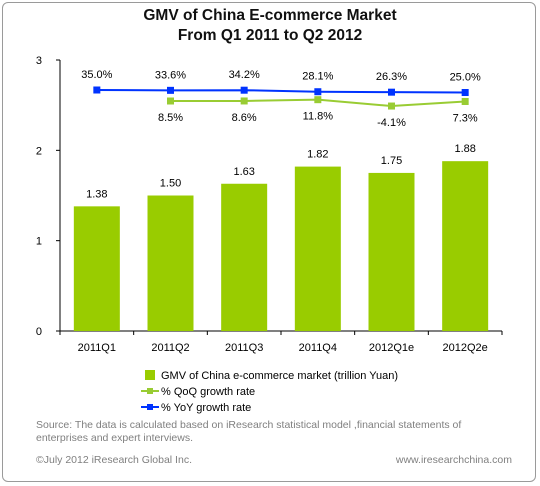 The height and width of the screenshot is (486, 540). Describe the element at coordinates (391, 348) in the screenshot. I see `x-tick-label: 2012Q1e` at that location.